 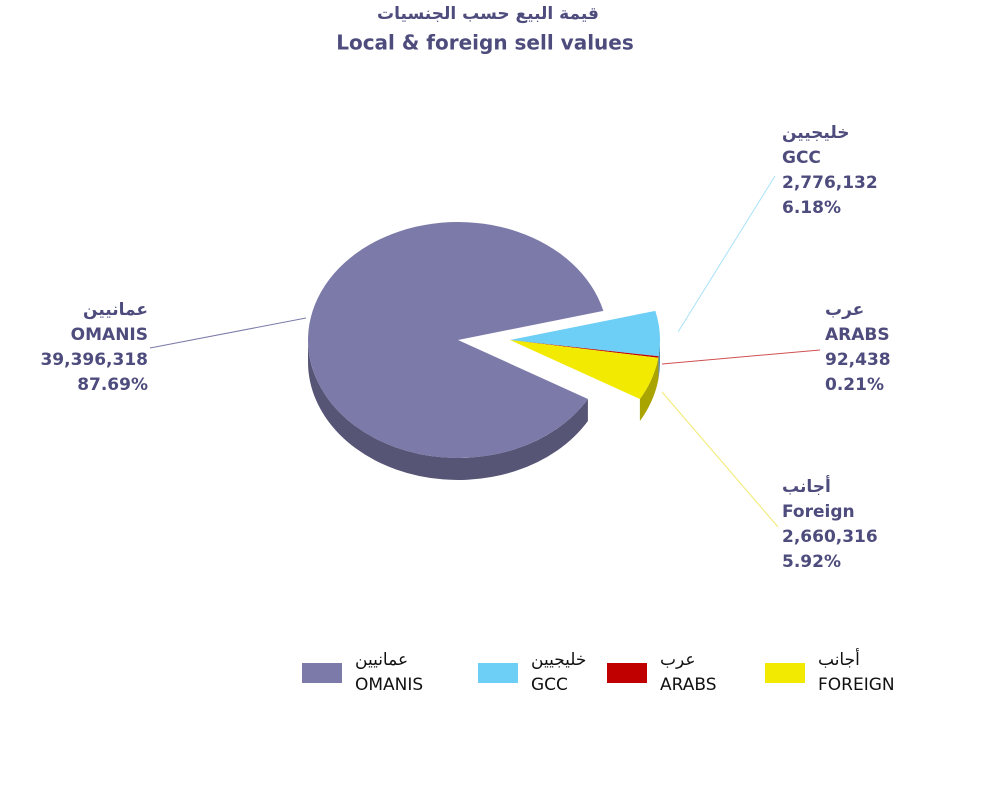 I want to click on value-label: 39,396,318, so click(x=94, y=360).